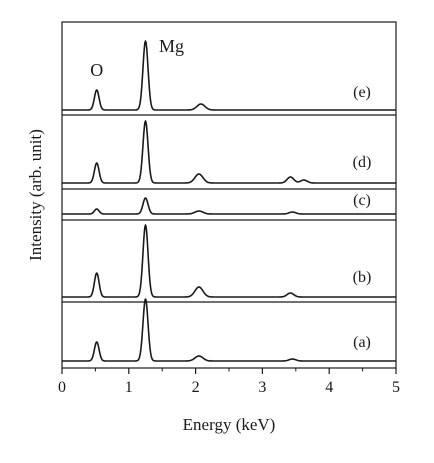 This screenshot has width=434, height=463. Describe the element at coordinates (129, 387) in the screenshot. I see `x-tick-label-1: 1` at that location.